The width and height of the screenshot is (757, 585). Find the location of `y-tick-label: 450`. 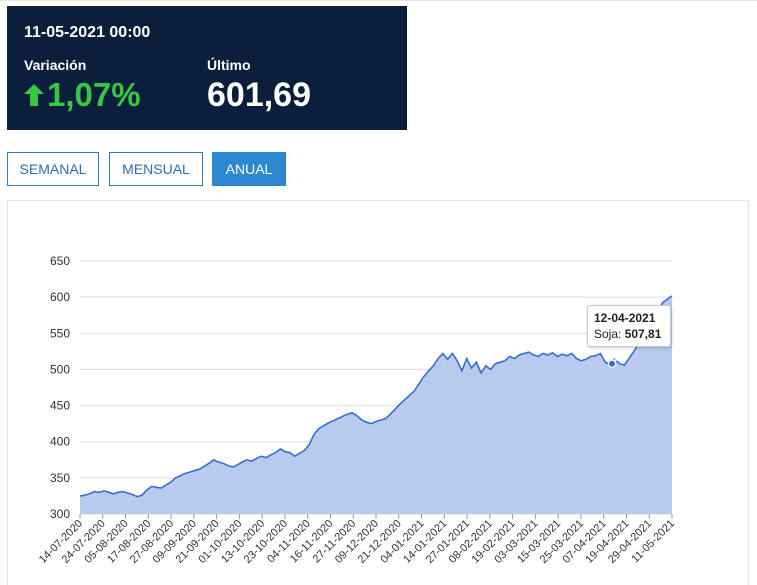

y-tick-label: 450 is located at coordinates (60, 406).